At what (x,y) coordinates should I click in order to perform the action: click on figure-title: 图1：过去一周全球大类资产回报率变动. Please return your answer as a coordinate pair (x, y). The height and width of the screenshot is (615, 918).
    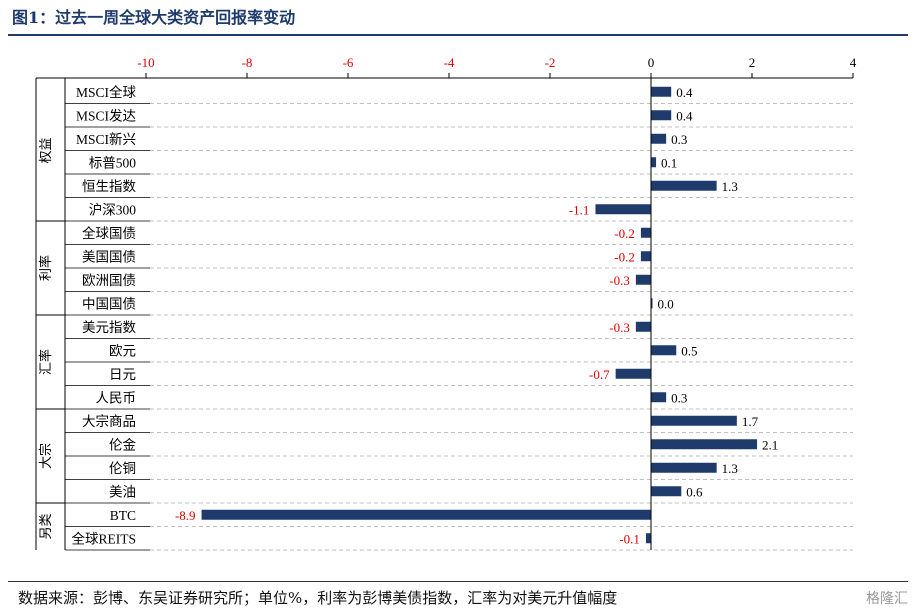
    Looking at the image, I should click on (154, 17).